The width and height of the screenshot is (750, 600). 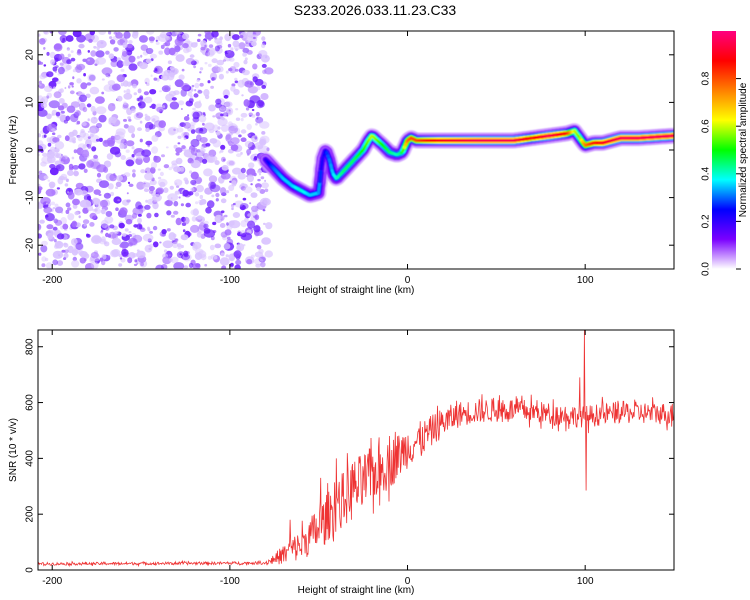 What do you see at coordinates (706, 173) in the screenshot?
I see `colorbar-tick-label: 0.4` at bounding box center [706, 173].